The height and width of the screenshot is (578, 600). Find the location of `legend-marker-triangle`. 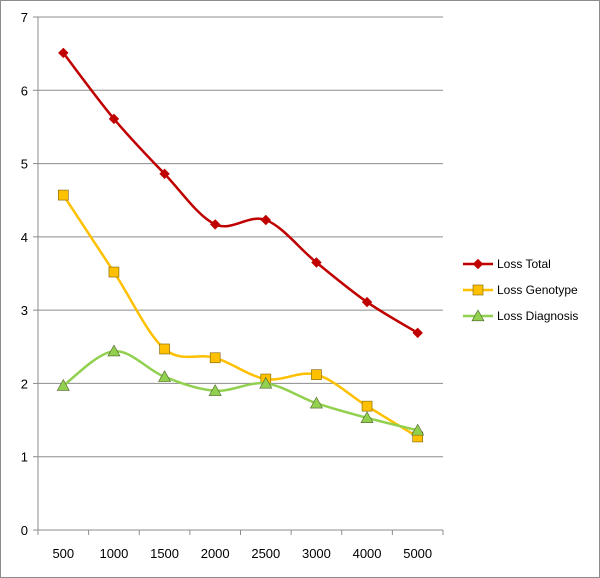

legend-marker-triangle is located at coordinates (478, 315).